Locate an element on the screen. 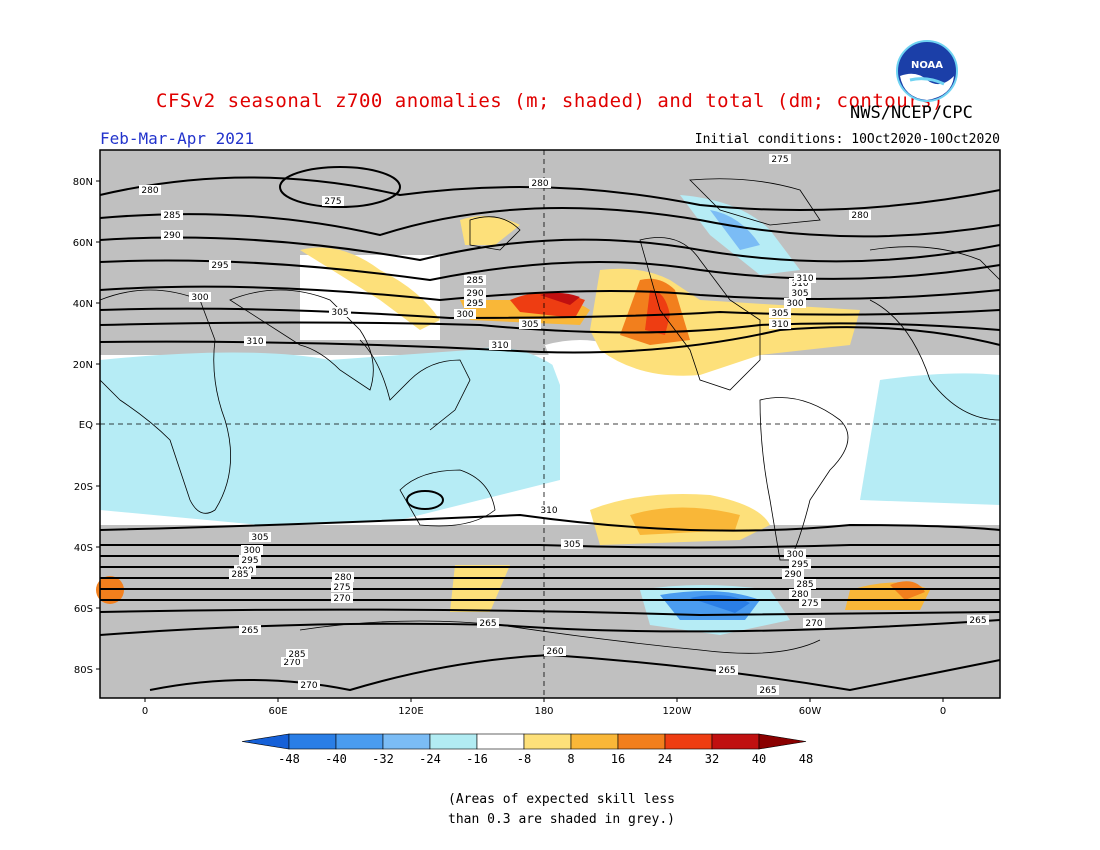  colorbar-label: -48 is located at coordinates (289, 759).